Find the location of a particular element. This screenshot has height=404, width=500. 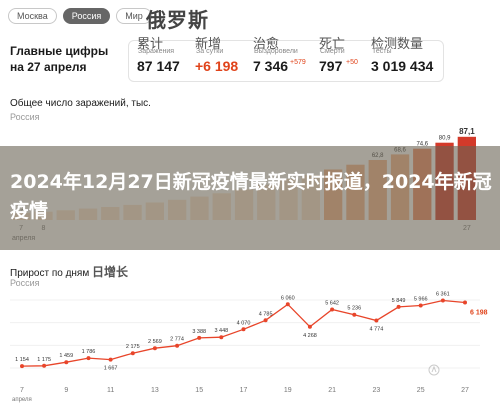

region-tabs: Москва Россия Мир is located at coordinates (80, 16).